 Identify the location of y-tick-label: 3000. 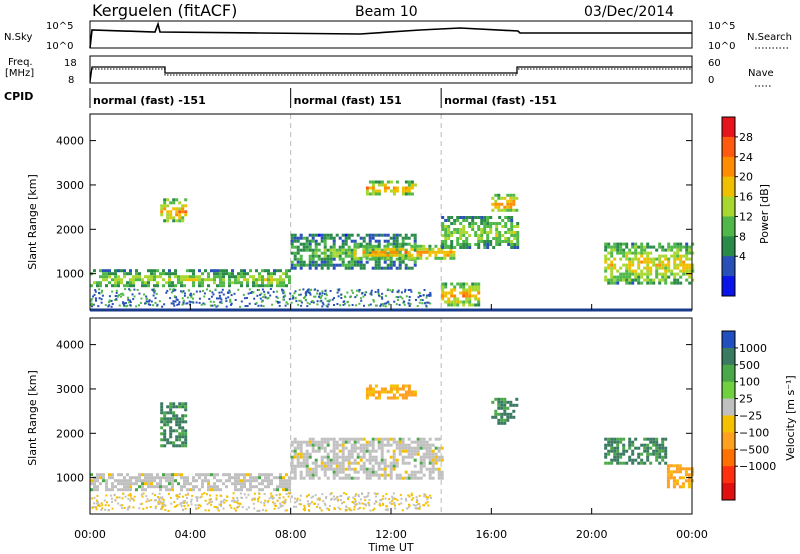
(70, 185).